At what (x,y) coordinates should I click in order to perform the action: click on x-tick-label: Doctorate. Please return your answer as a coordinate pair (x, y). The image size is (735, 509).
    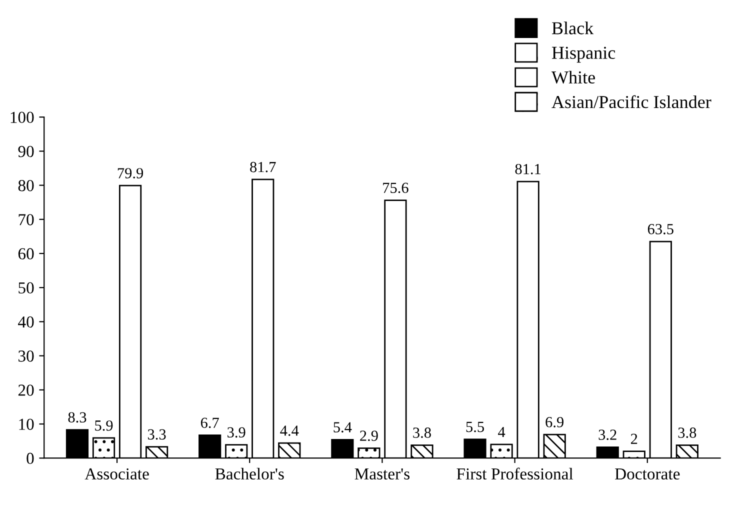
    Looking at the image, I should click on (647, 474).